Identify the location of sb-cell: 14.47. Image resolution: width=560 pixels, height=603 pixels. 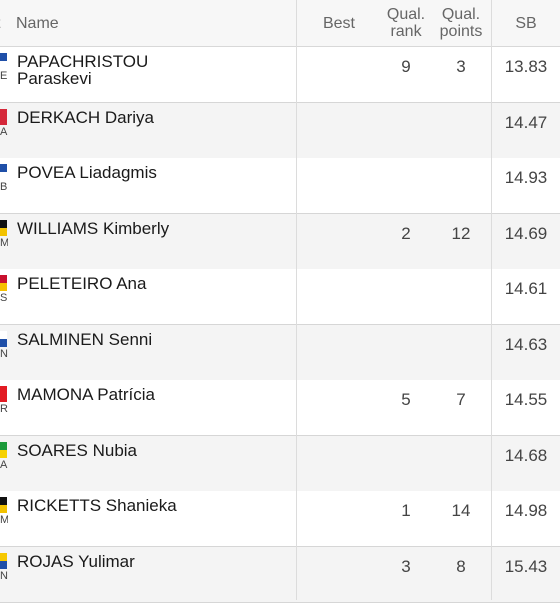
(526, 122).